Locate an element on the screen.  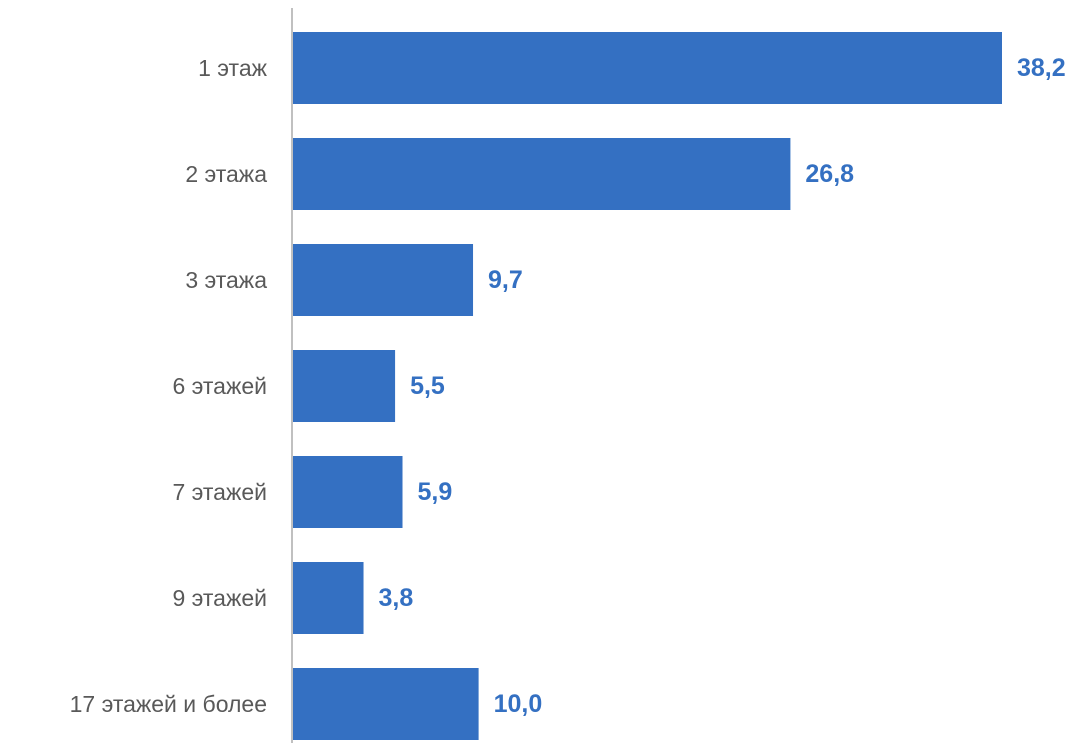
value-label-2: 9,7 is located at coordinates (505, 280).